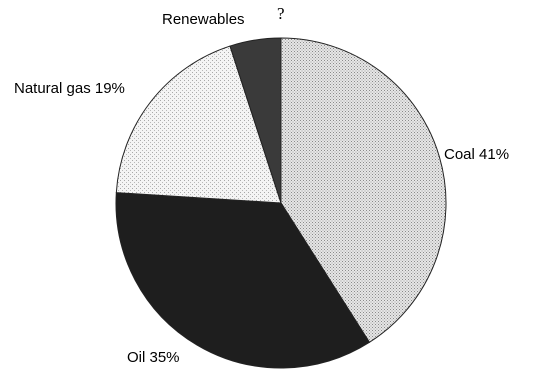 The height and width of the screenshot is (373, 538). What do you see at coordinates (153, 357) in the screenshot?
I see `slice-label-oil: Oil 35%` at bounding box center [153, 357].